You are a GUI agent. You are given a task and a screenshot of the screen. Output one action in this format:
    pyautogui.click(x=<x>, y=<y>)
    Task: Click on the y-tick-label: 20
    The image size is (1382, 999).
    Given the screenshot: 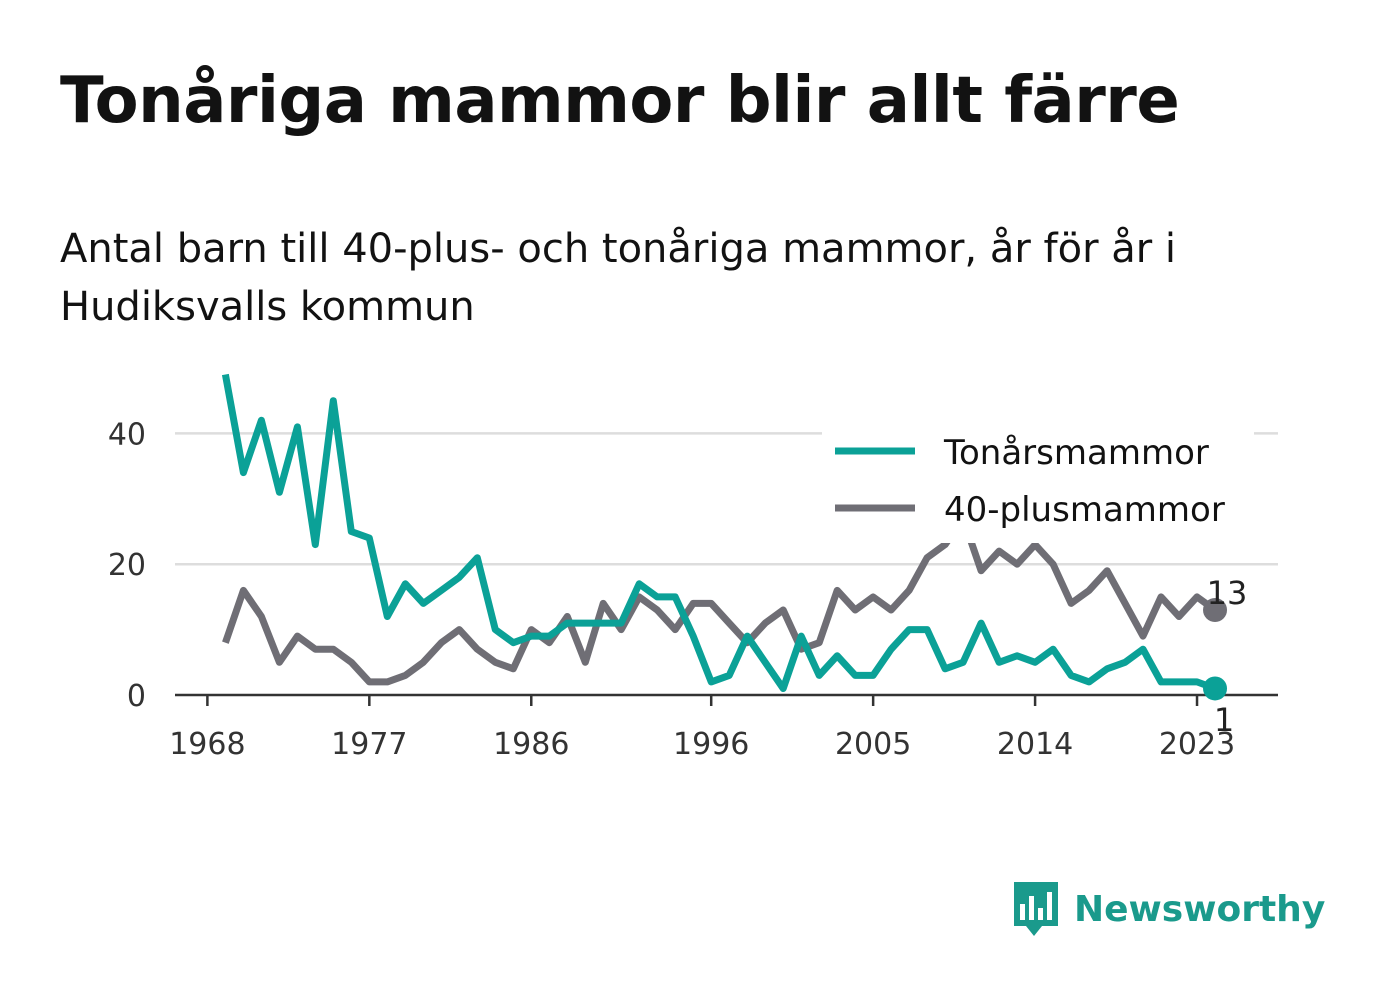 What is the action you would take?
    pyautogui.click(x=127, y=565)
    